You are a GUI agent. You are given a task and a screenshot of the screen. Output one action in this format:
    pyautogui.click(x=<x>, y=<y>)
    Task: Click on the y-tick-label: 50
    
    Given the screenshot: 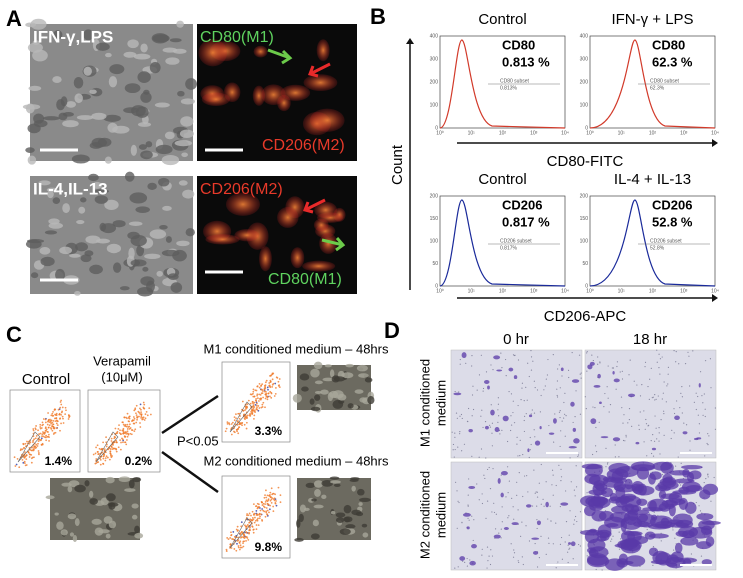 What is the action you would take?
    pyautogui.click(x=435, y=264)
    